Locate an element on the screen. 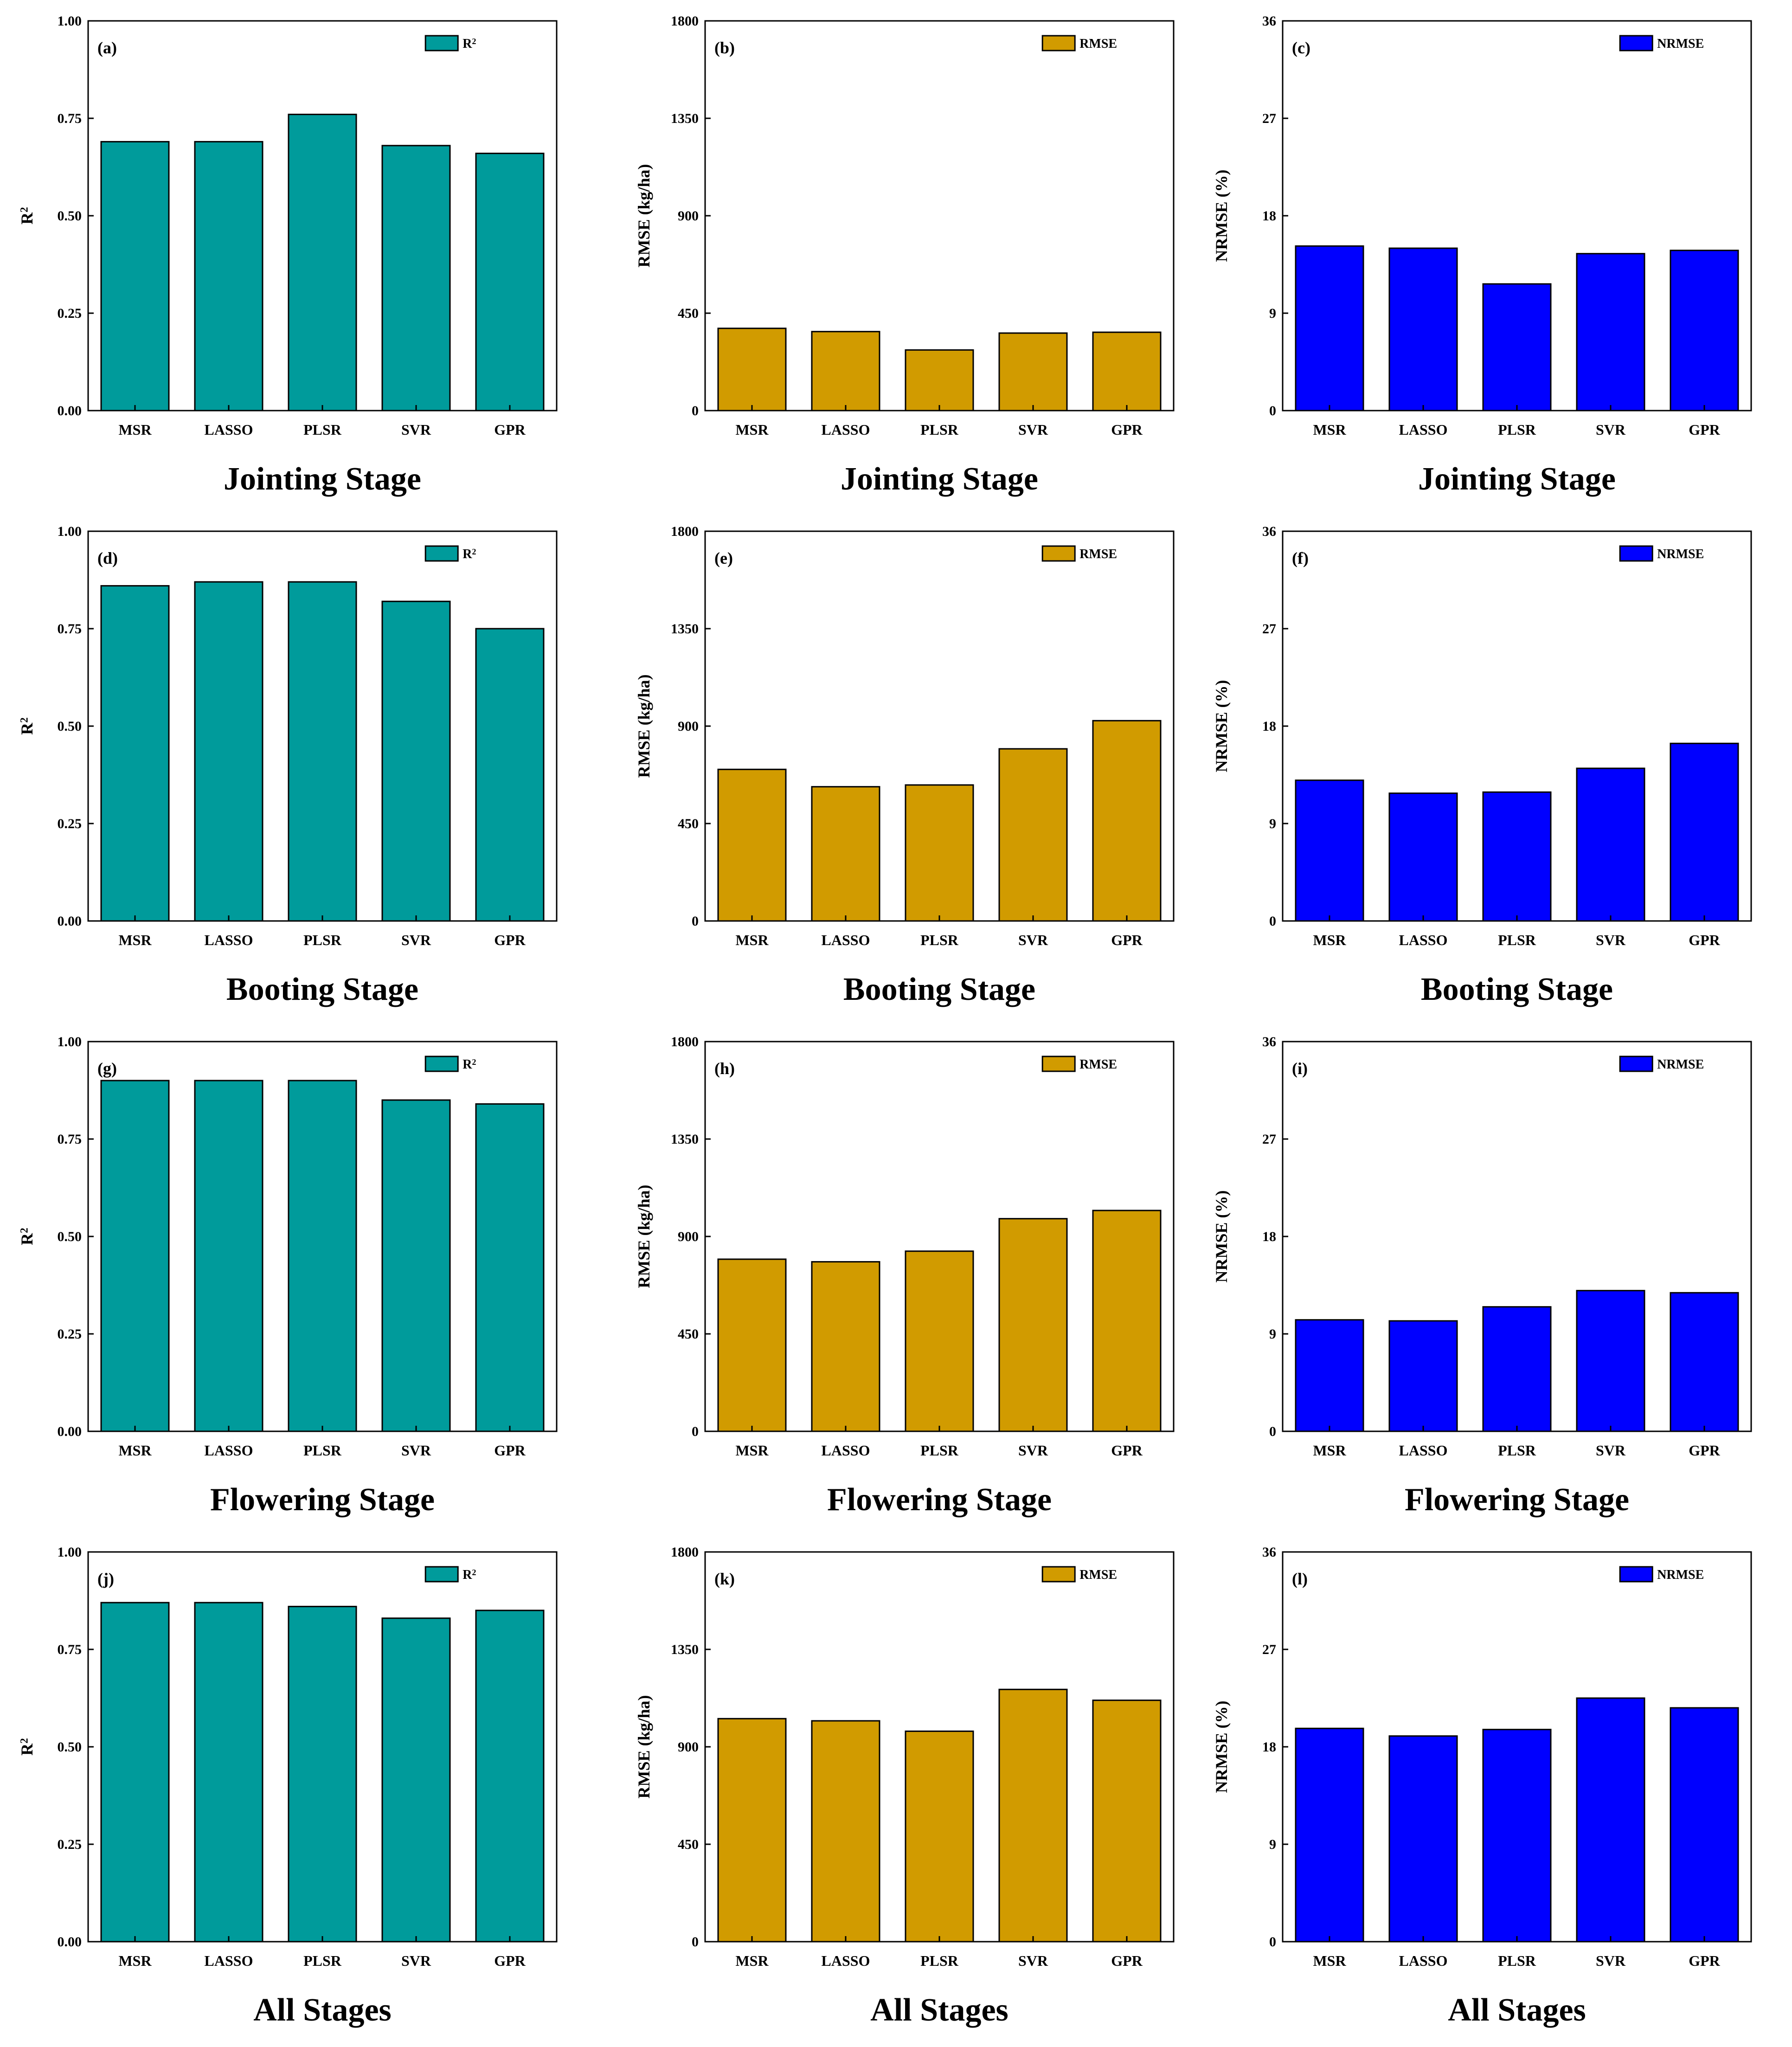 This screenshot has height=2047, width=1792. legend-swatch-j is located at coordinates (441, 1574).